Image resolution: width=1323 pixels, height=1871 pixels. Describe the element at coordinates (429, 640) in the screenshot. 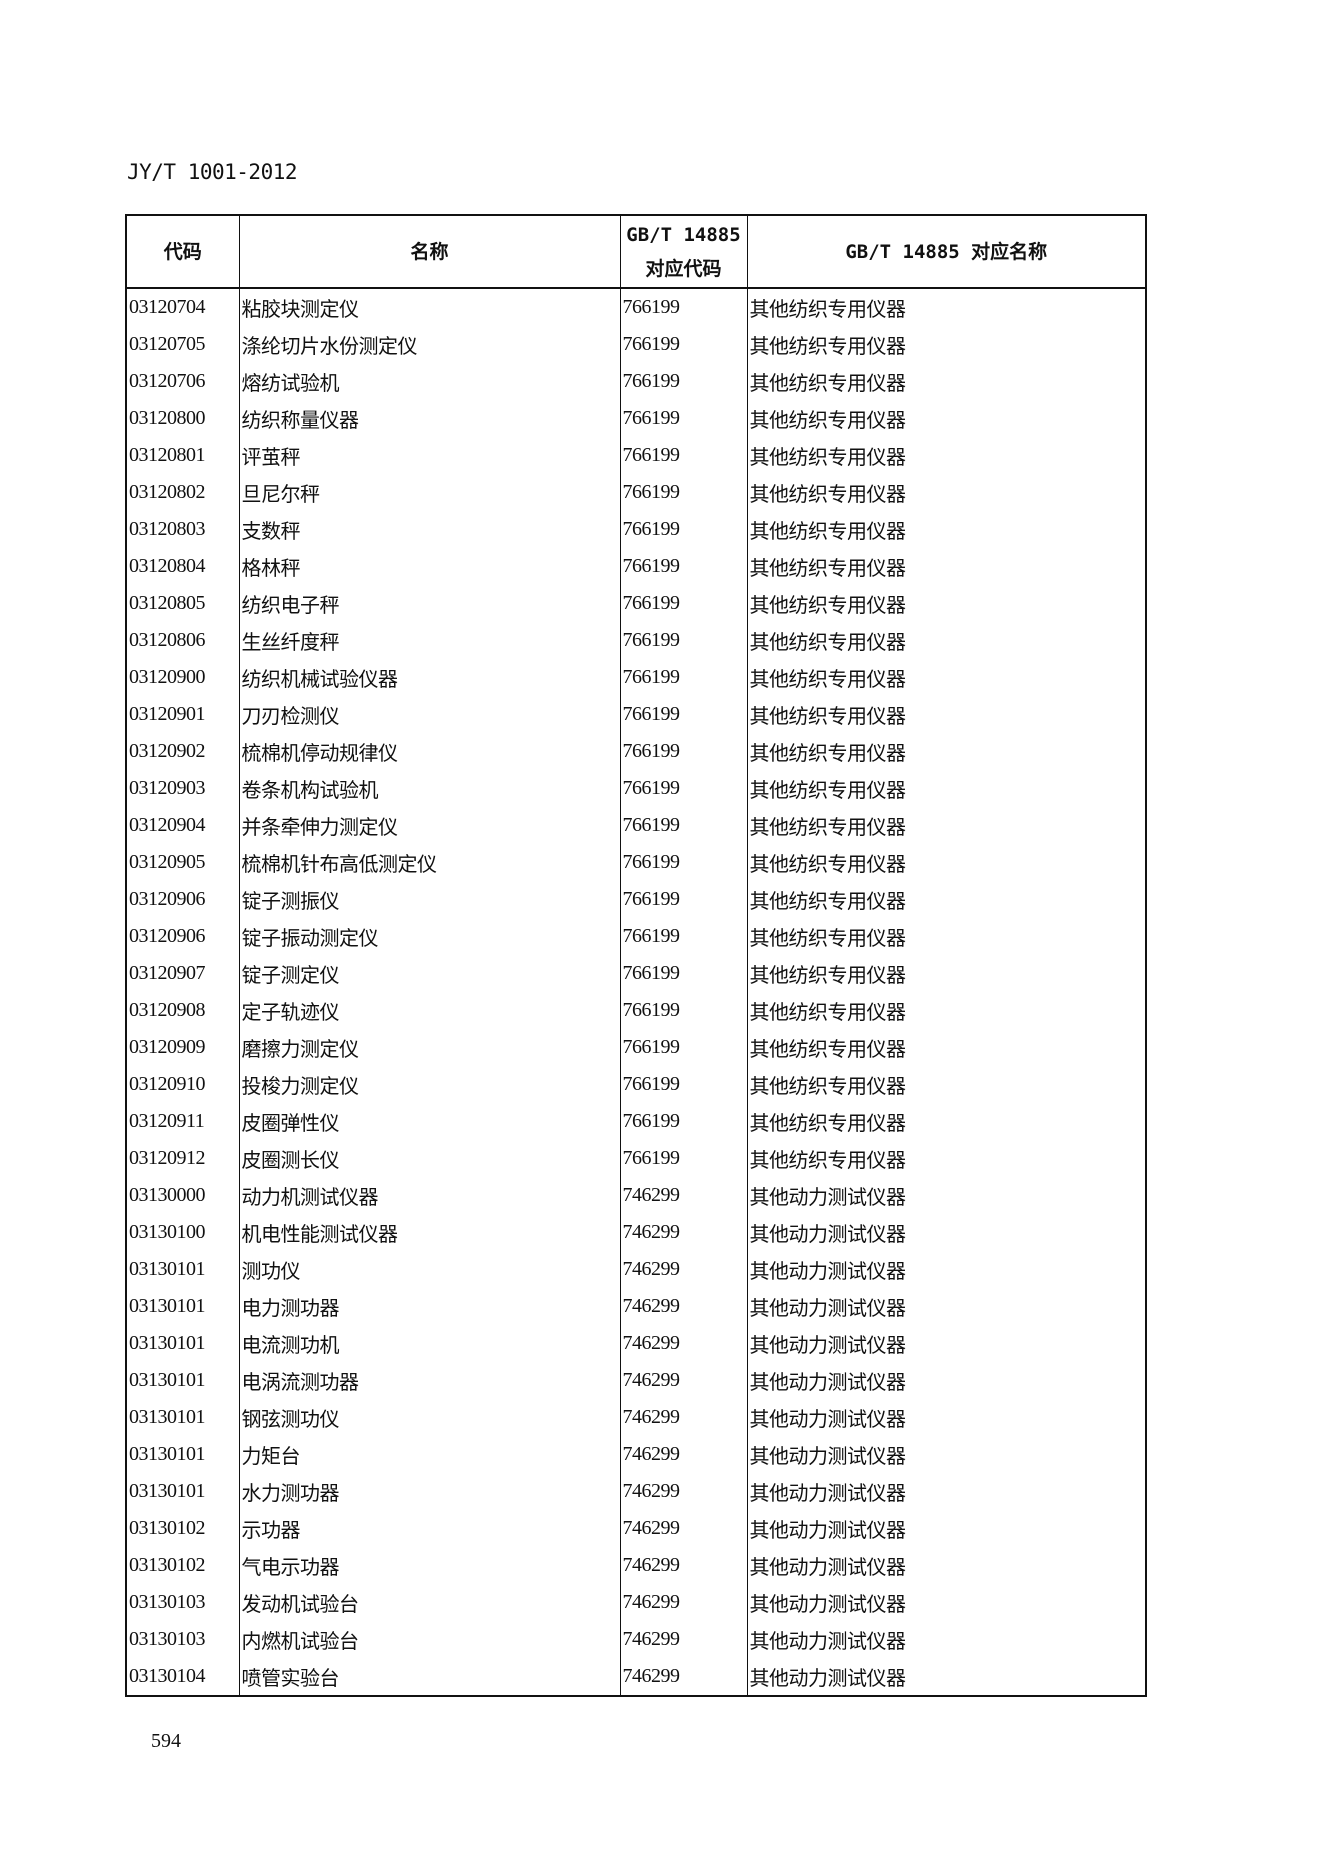

I see `cell-name: 生丝纤度秤` at that location.